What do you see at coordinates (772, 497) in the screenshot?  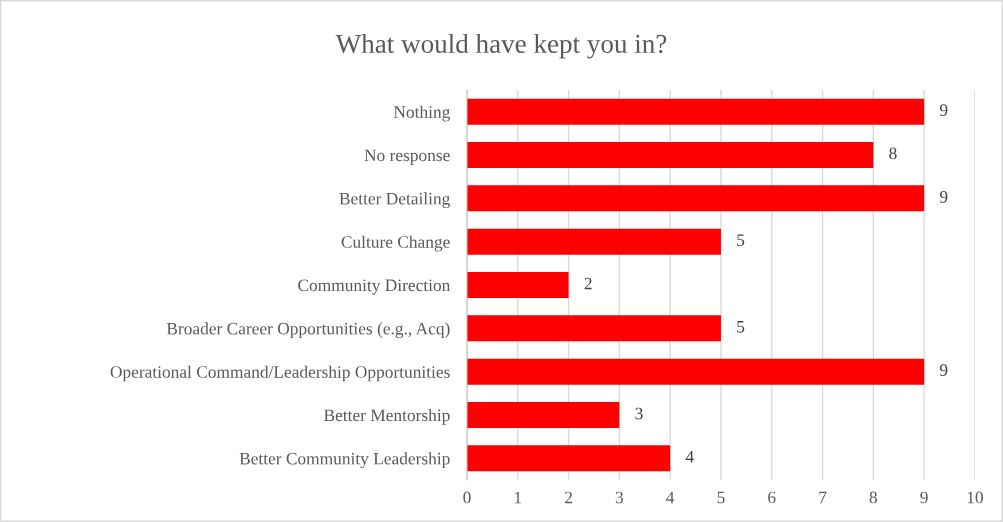 I see `x-tick-label: 6` at bounding box center [772, 497].